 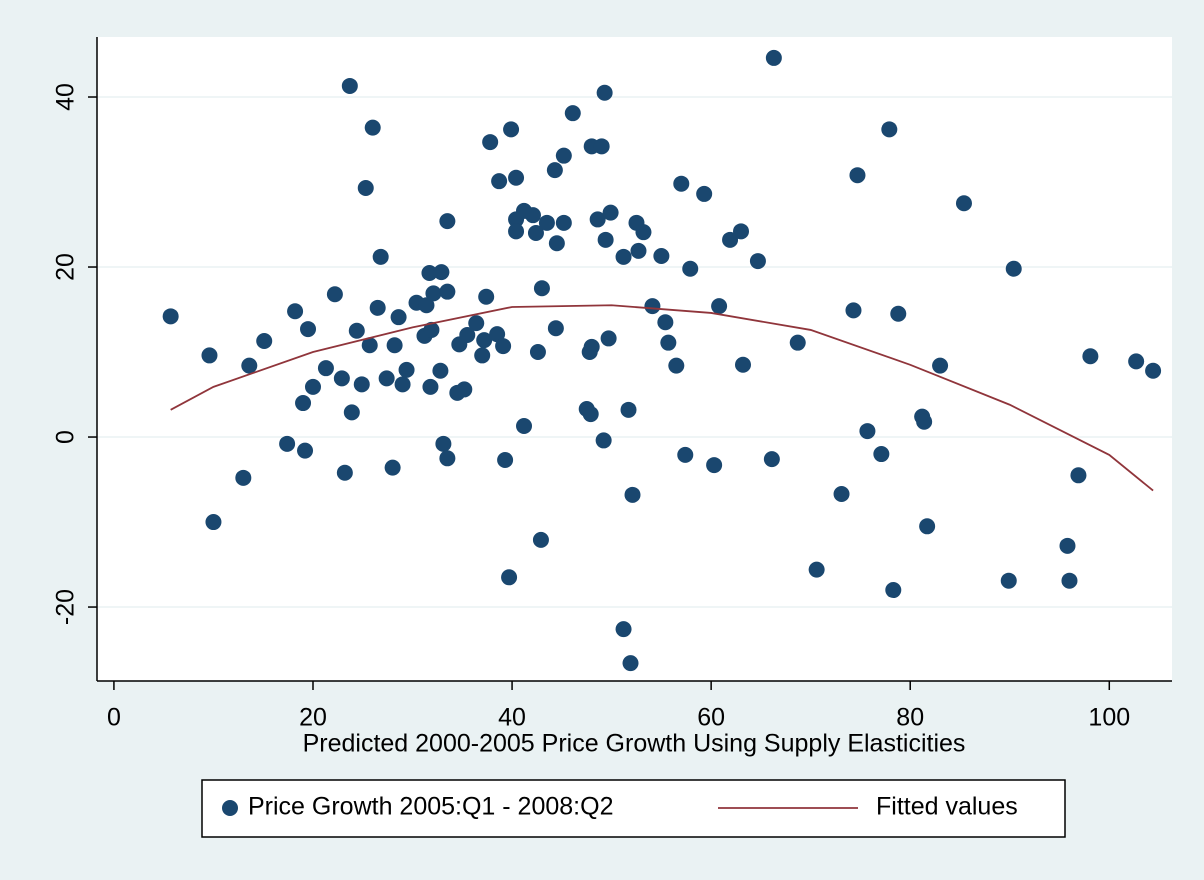 I want to click on legend-symbol, so click(x=230, y=808).